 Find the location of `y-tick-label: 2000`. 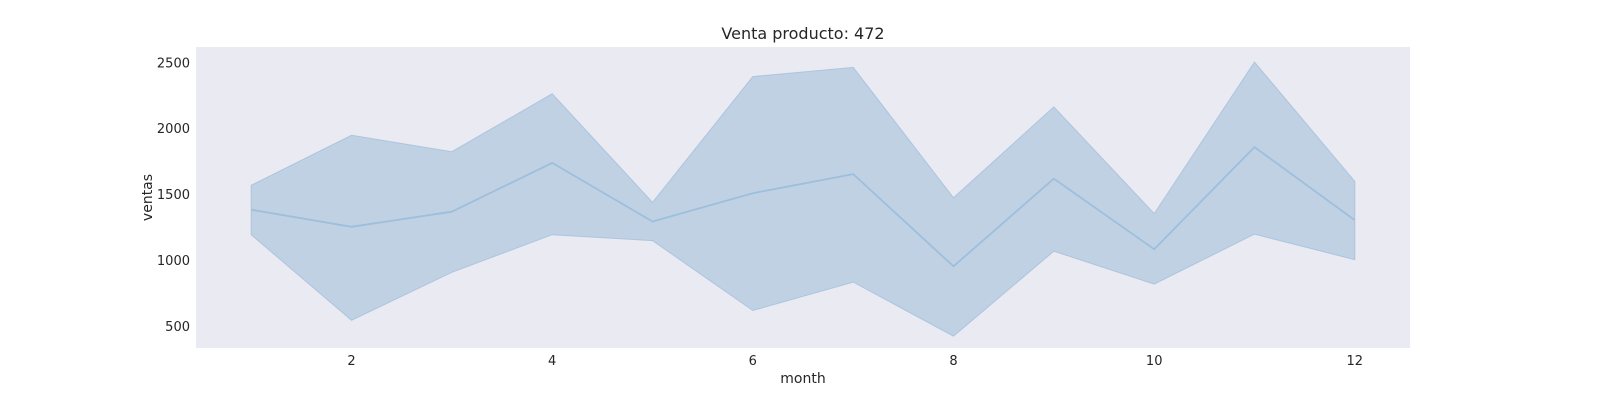

y-tick-label: 2000 is located at coordinates (173, 129).